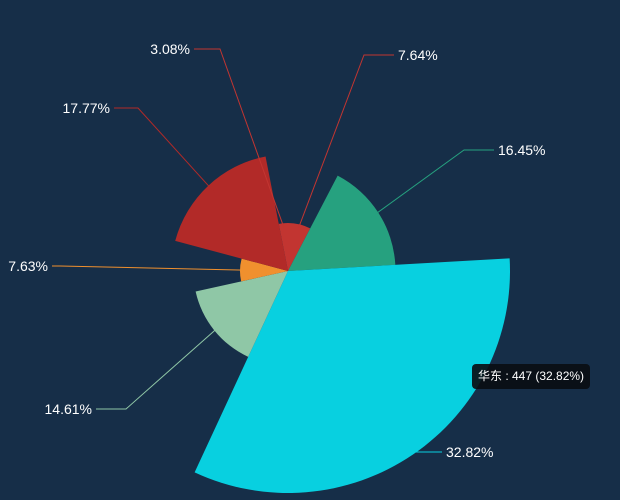 Image resolution: width=620 pixels, height=500 pixels. What do you see at coordinates (28, 266) in the screenshot?
I see `slice-percent-label-5: 7.63%` at bounding box center [28, 266].